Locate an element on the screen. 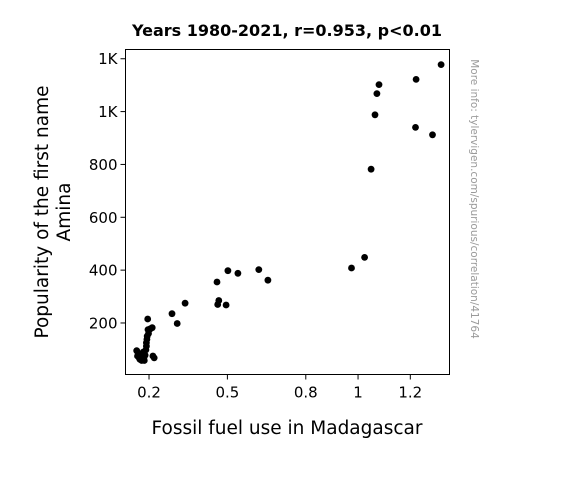 Image resolution: width=575 pixels, height=500 pixels. x-axis-label: Fossil fuel use in Madagascar is located at coordinates (287, 428).